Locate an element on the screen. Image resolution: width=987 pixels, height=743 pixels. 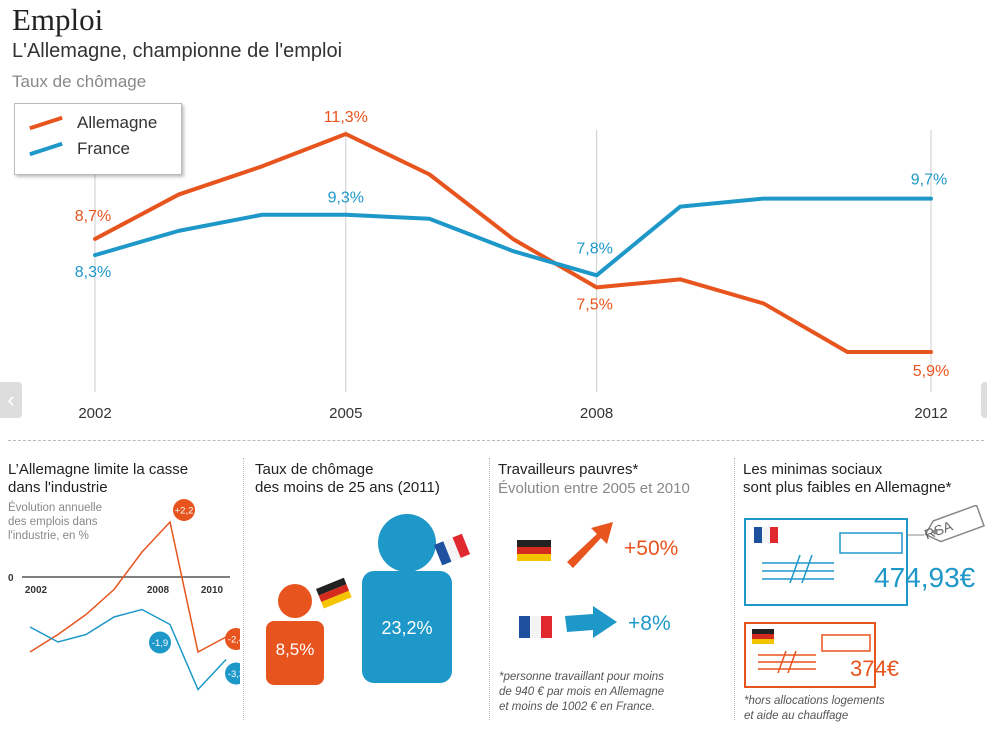
germany-youth-value: 8,5% is located at coordinates (295, 649).